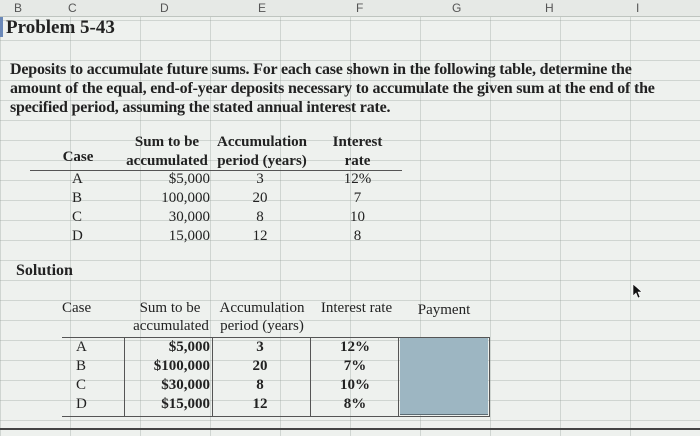 This screenshot has width=700, height=436. What do you see at coordinates (457, 8) in the screenshot?
I see `col-header-g: G` at bounding box center [457, 8].